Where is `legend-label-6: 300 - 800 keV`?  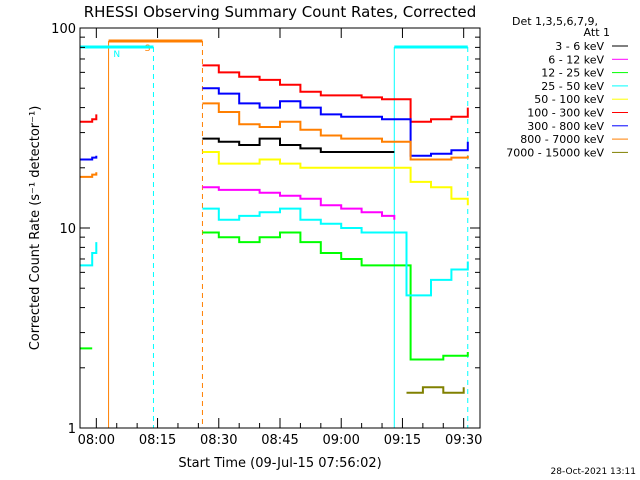 legend-label-6: 300 - 800 keV is located at coordinates (565, 126).